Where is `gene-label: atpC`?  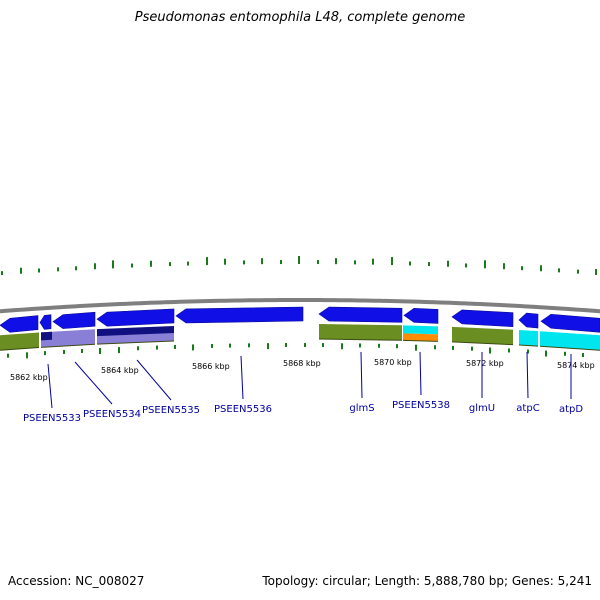
gene-label: atpC is located at coordinates (527, 408).